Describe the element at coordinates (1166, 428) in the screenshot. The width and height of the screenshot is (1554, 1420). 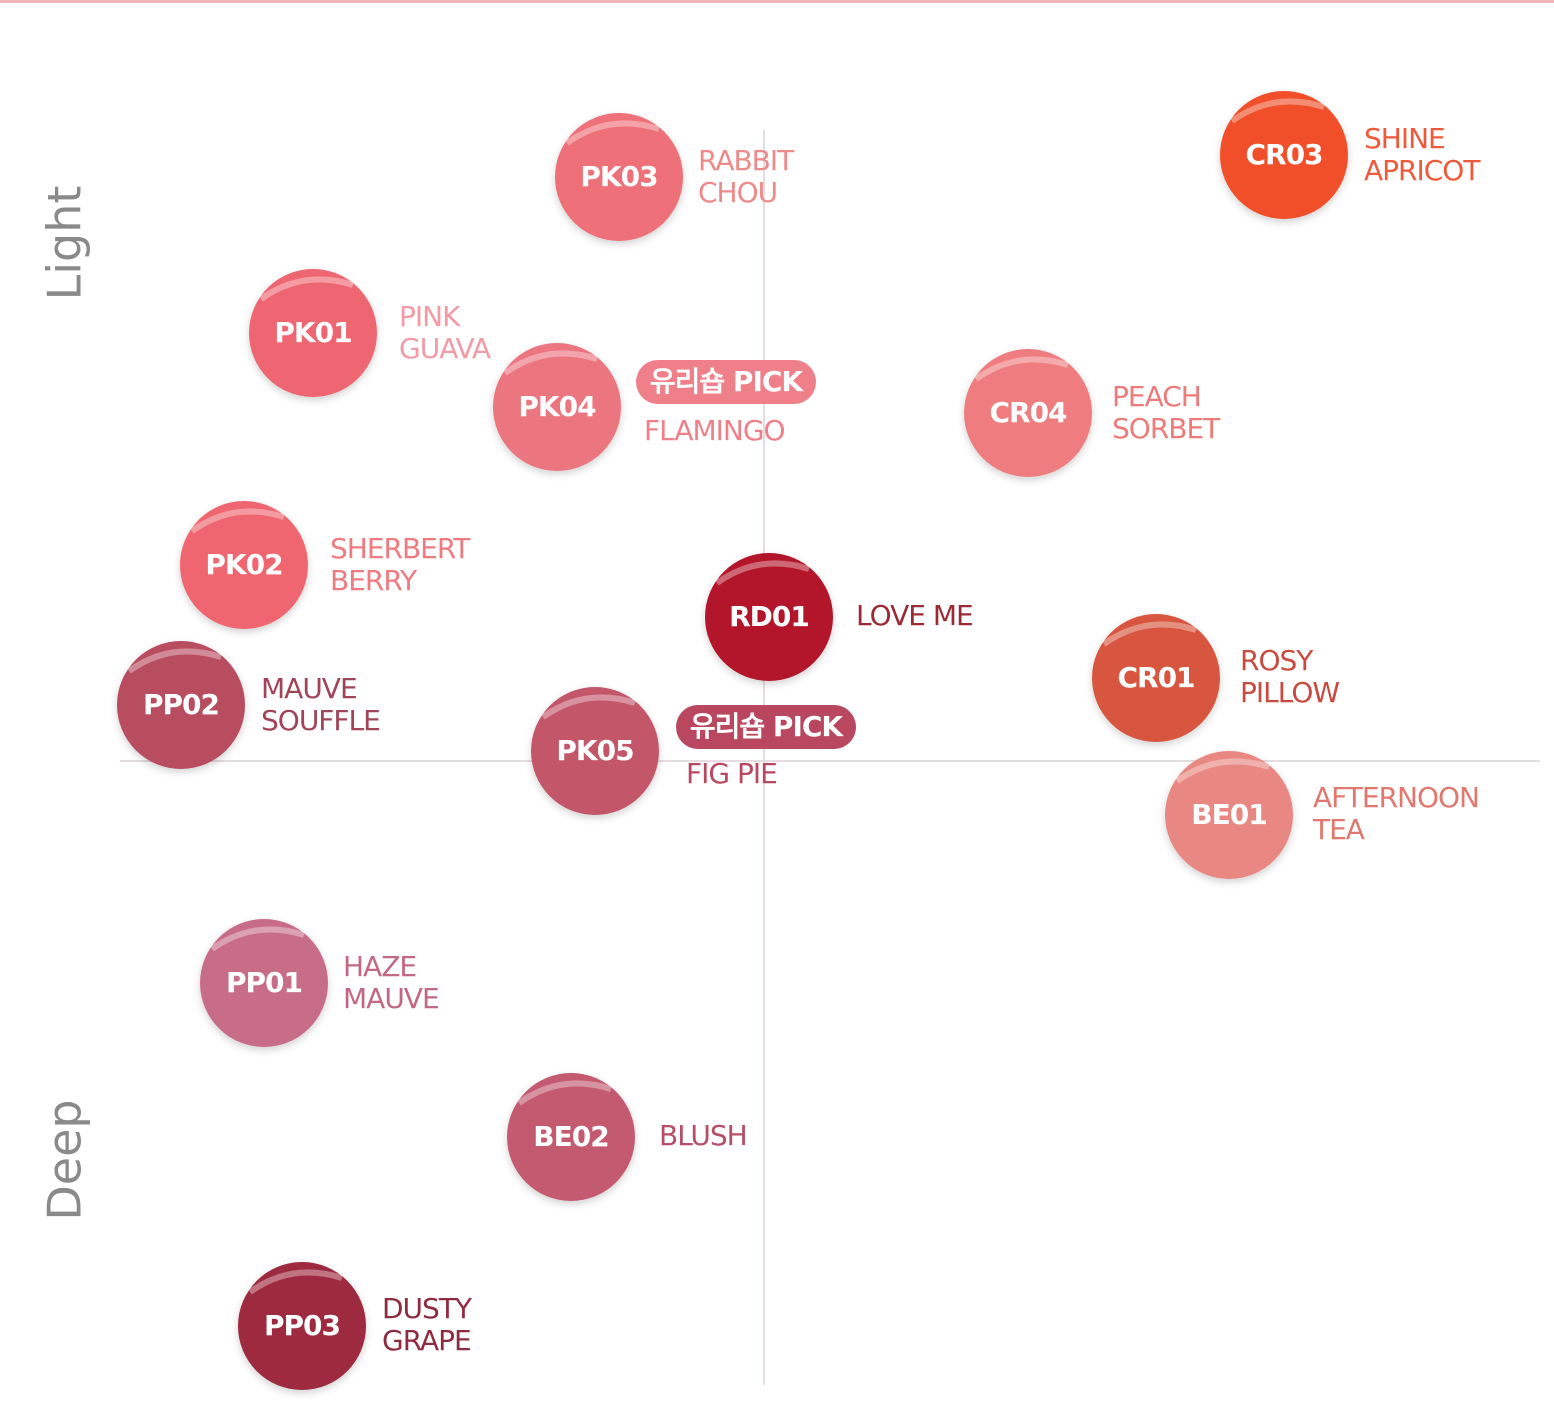
I see `swatch-name: SORBET` at that location.